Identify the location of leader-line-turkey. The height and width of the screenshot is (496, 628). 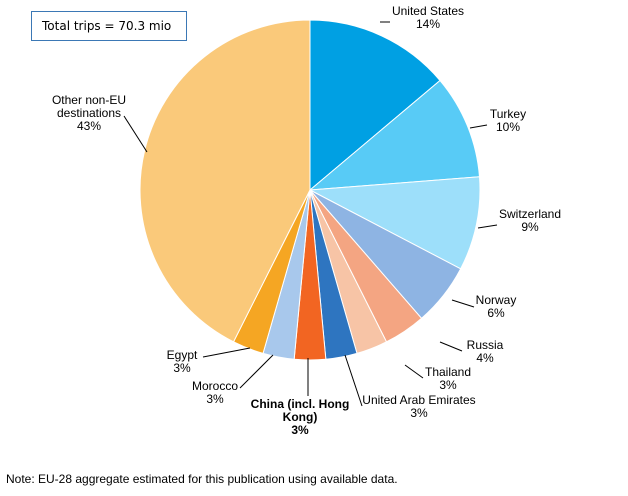
(478, 126).